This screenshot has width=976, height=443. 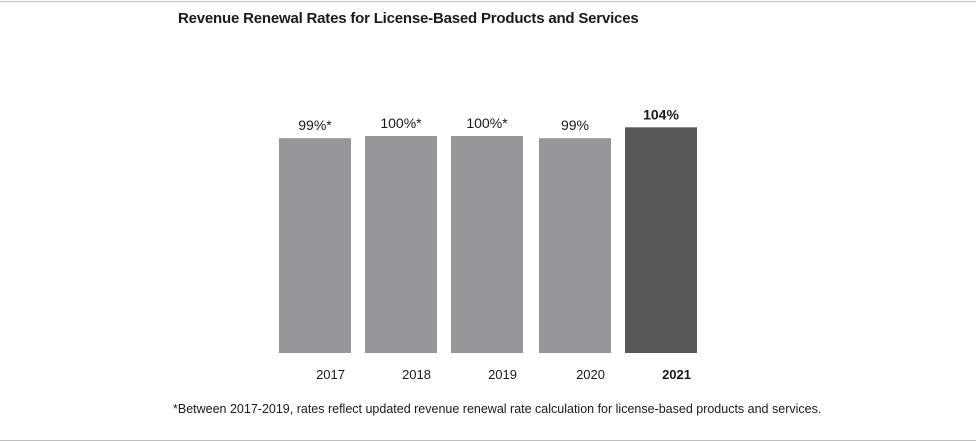 I want to click on bar-2019, so click(x=487, y=244).